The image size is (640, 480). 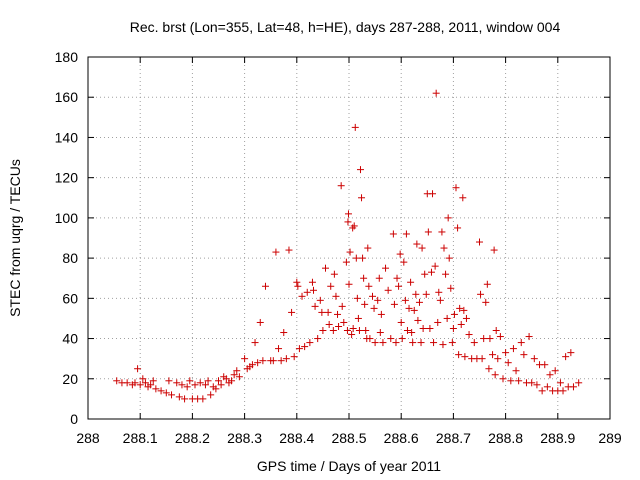 I want to click on x-tick-label: 288.8, so click(x=505, y=438).